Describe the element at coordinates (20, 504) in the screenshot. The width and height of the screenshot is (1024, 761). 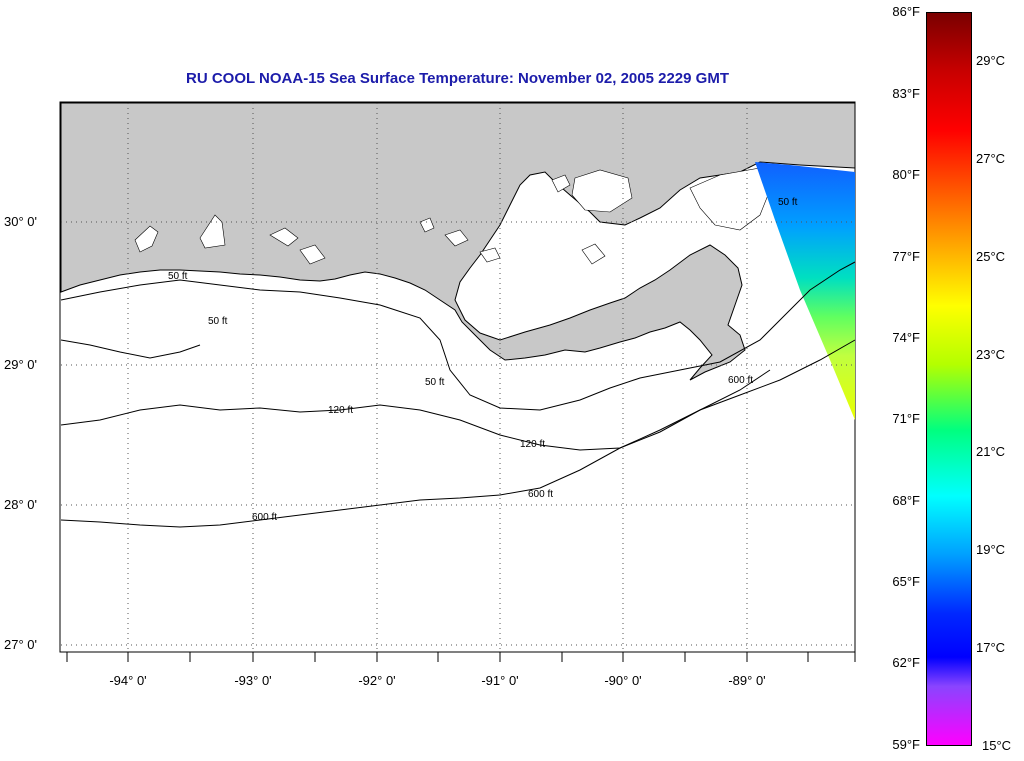
I see `latitude-label: 28° 0'` at that location.